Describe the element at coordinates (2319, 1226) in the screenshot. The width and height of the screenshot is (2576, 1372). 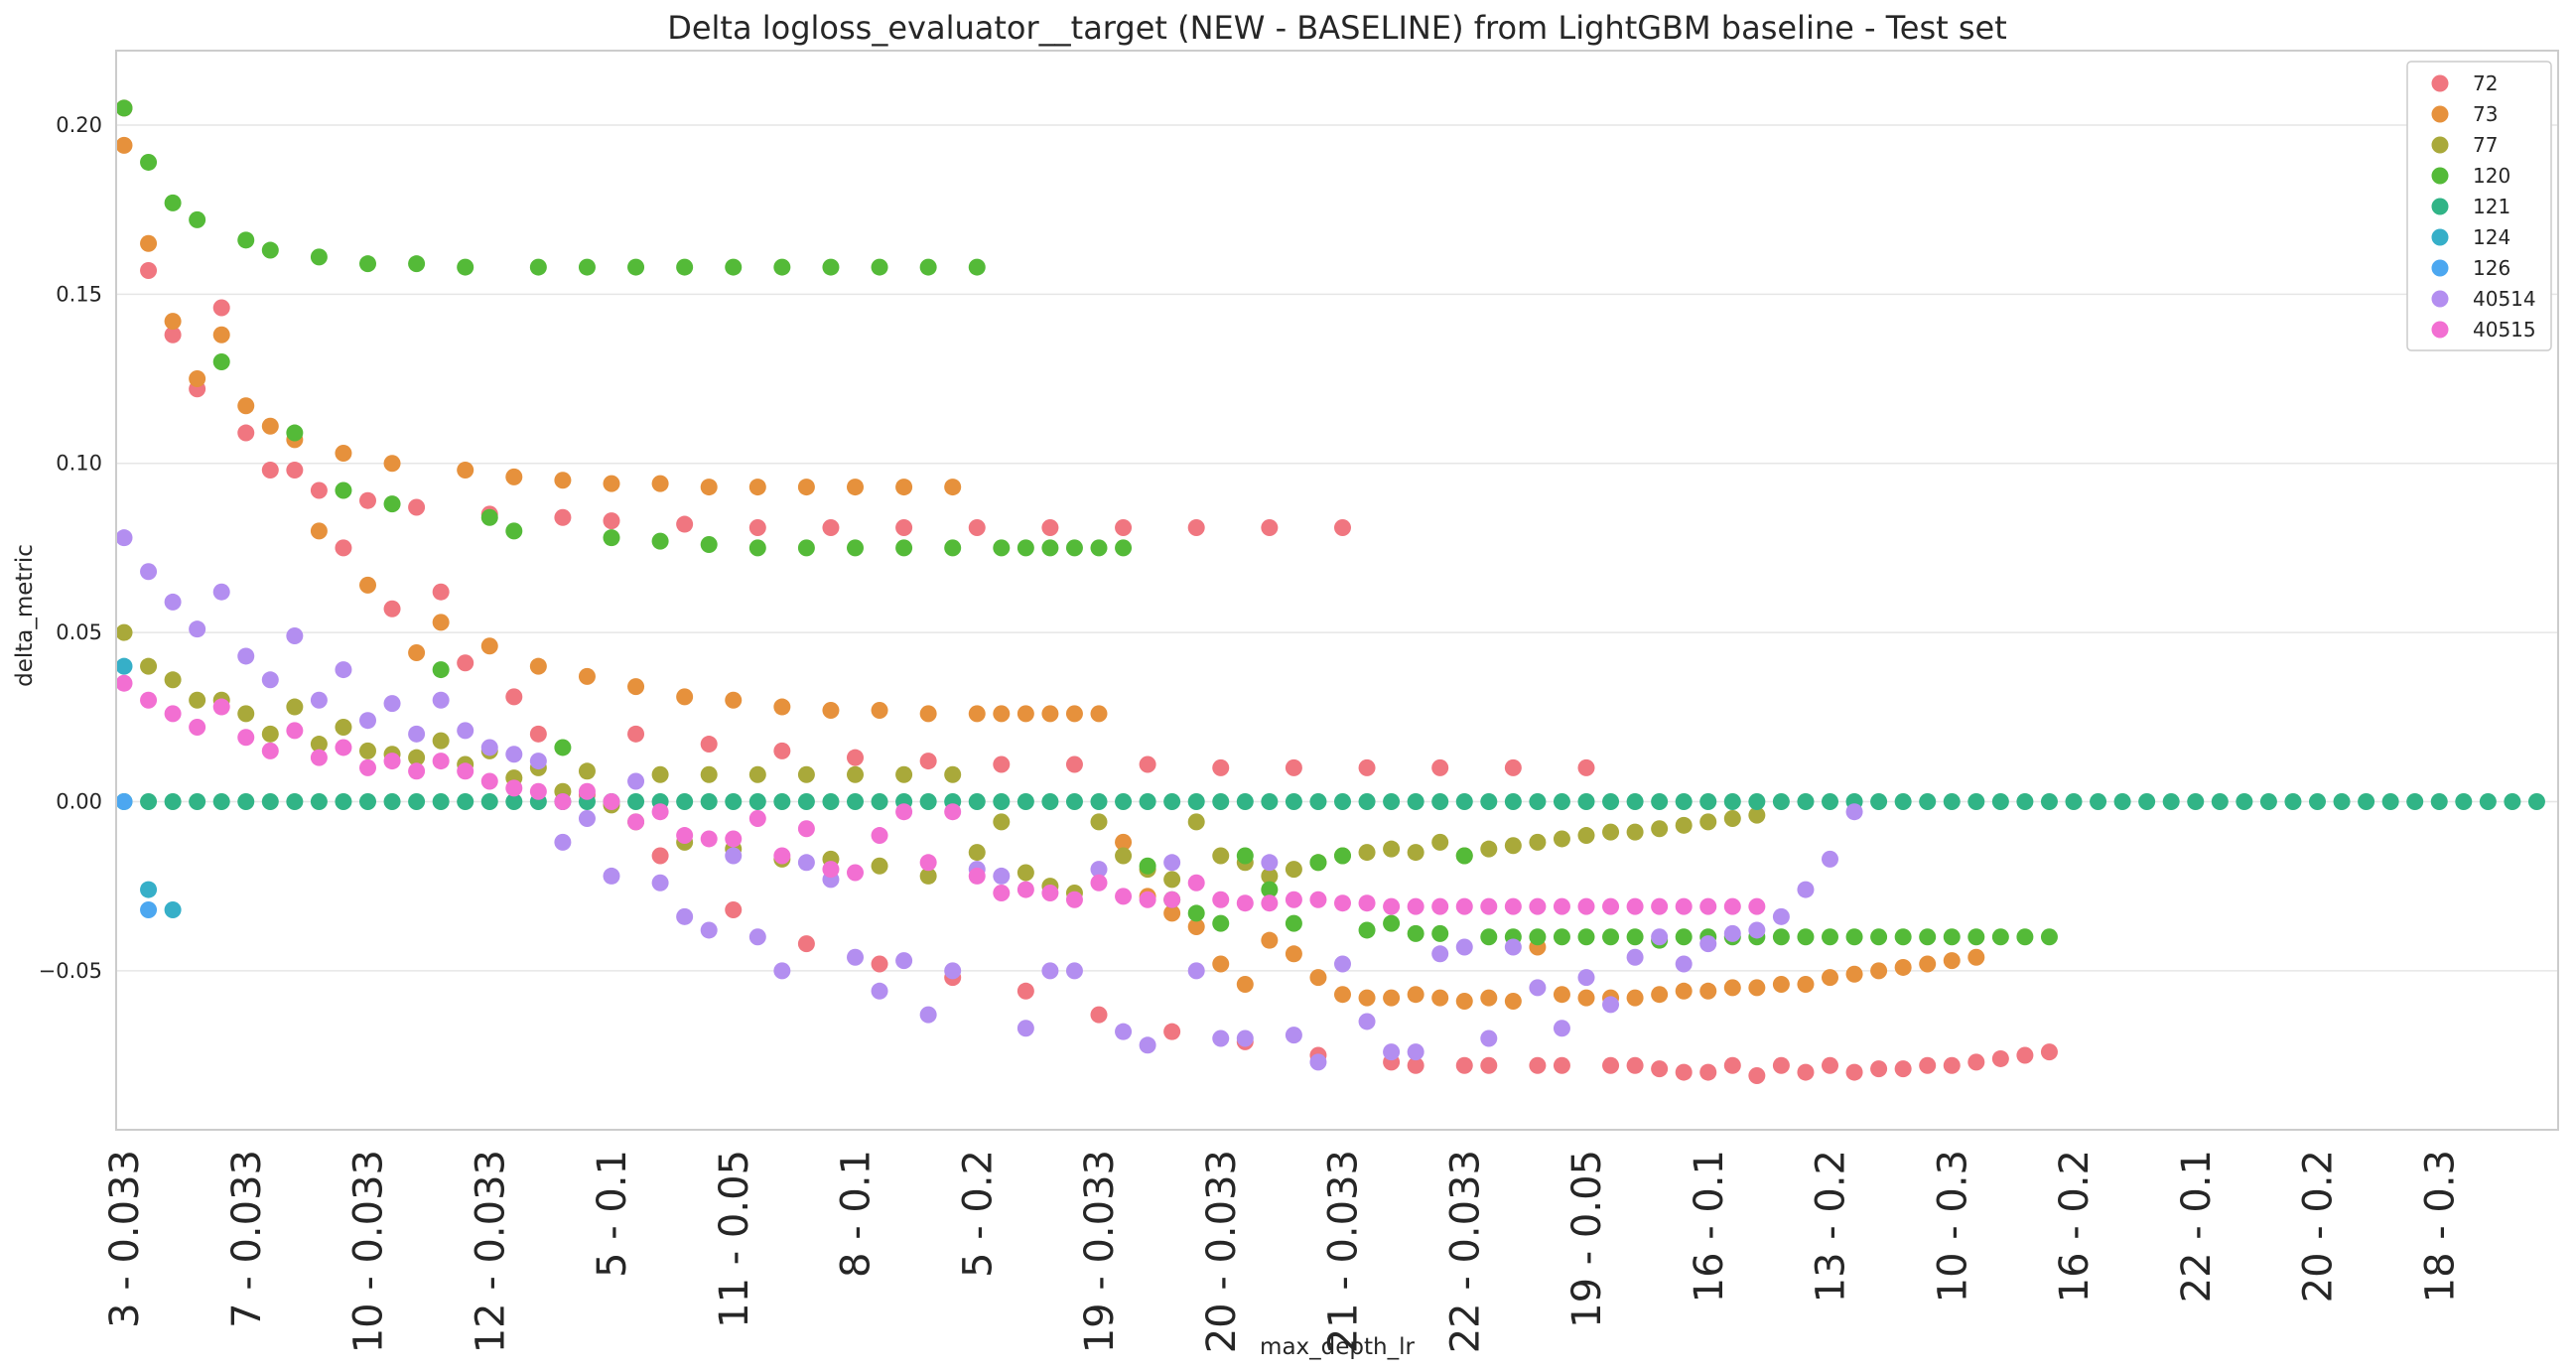
I see `x-tick-label: 20 - 0.2` at that location.